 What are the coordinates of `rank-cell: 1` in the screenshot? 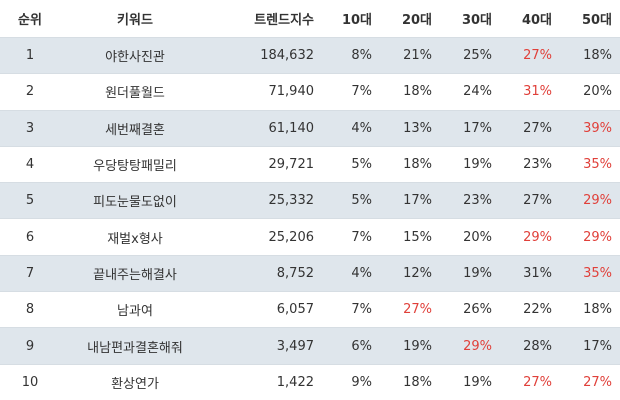 It's located at (30, 56).